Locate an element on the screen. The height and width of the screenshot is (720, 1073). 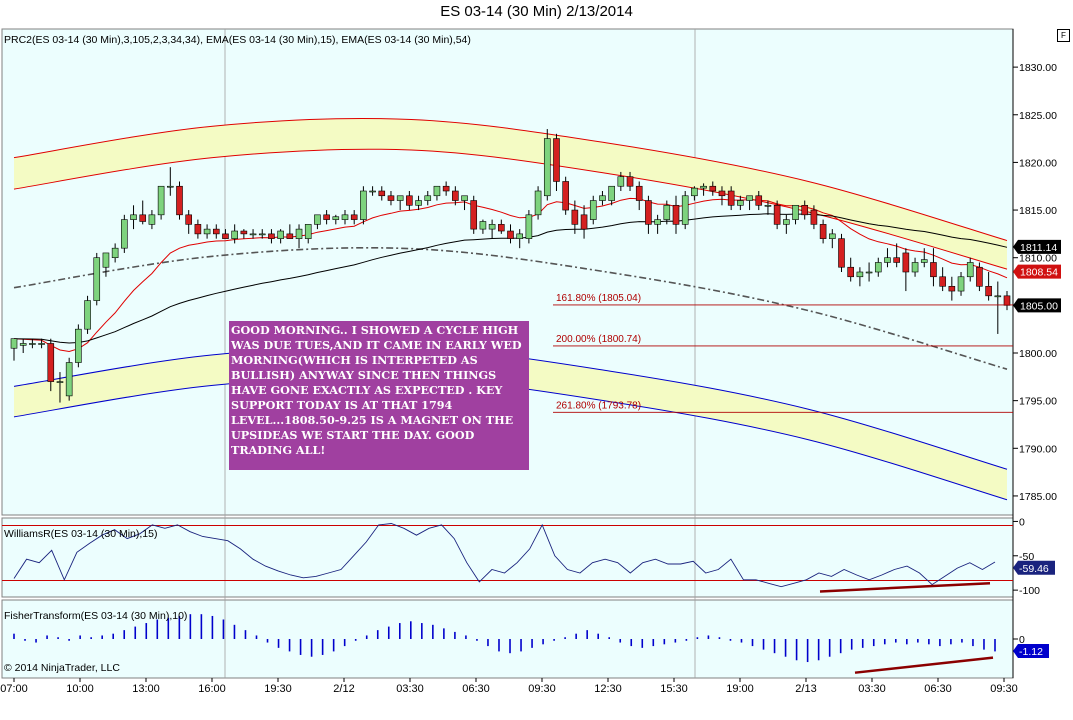
fisher-divergence-line is located at coordinates (924, 665).